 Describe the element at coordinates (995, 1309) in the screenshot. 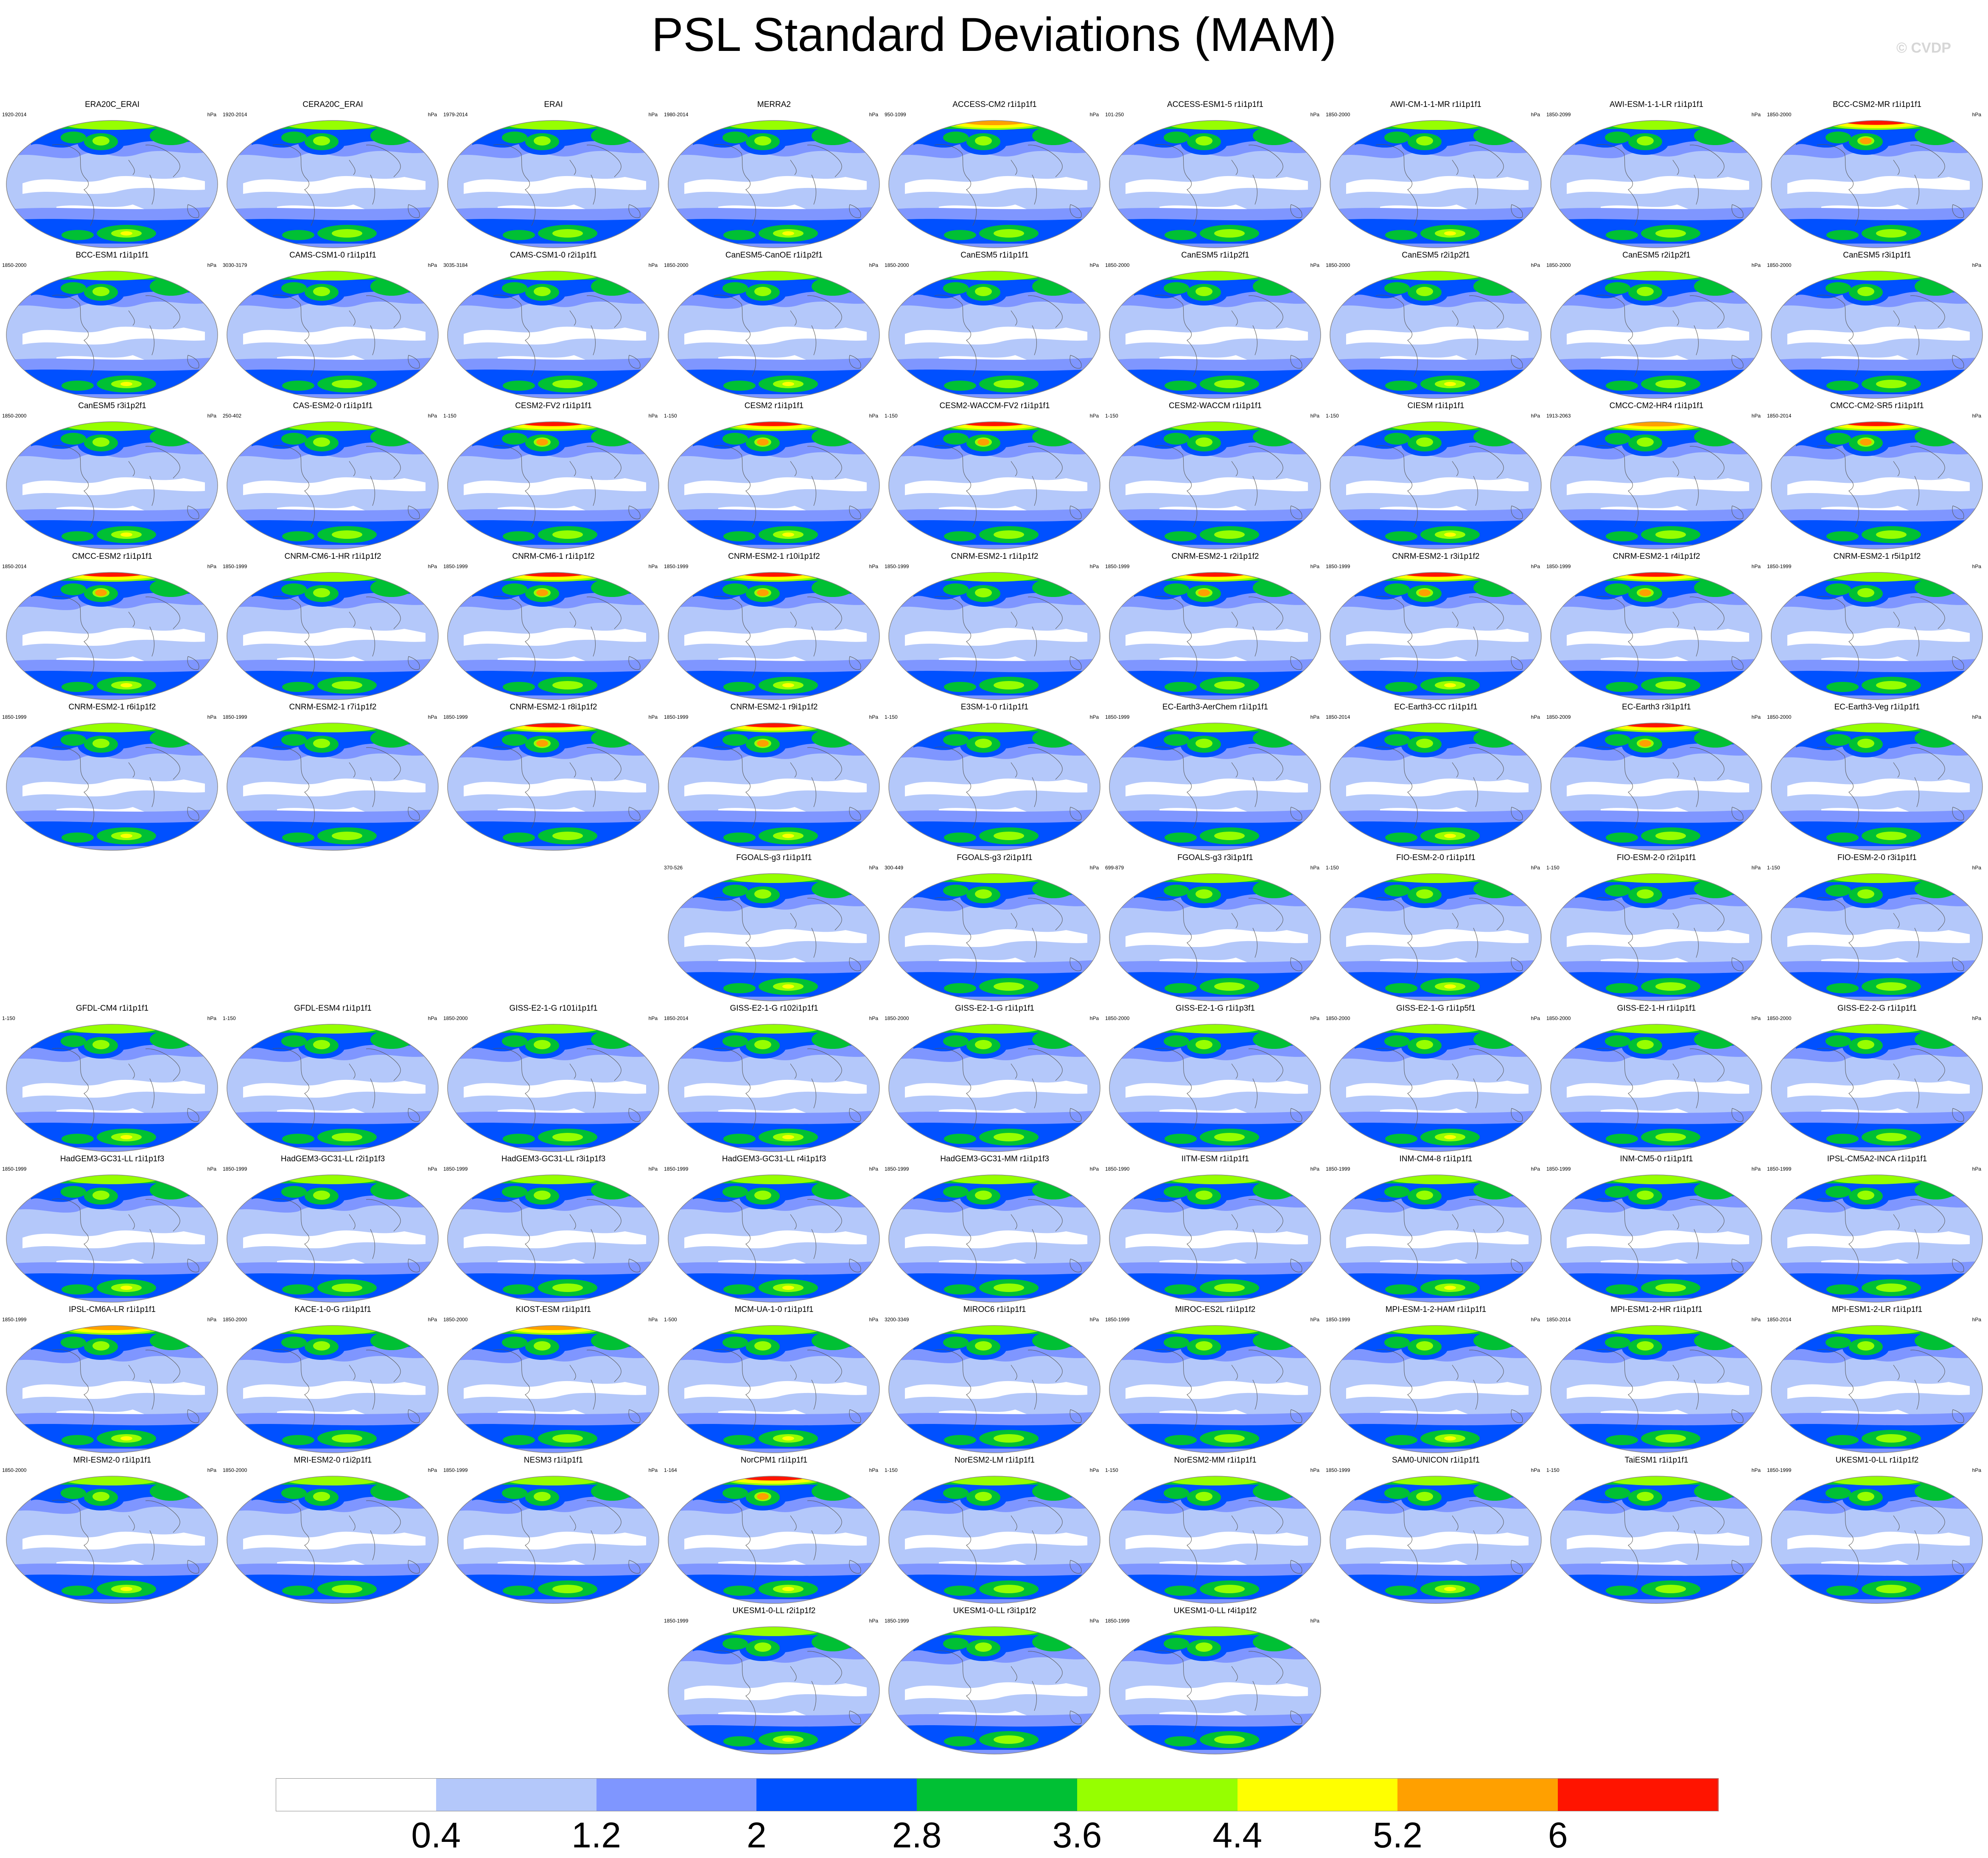

I see `panel-title: MIROC6 r1i1p1f1` at that location.